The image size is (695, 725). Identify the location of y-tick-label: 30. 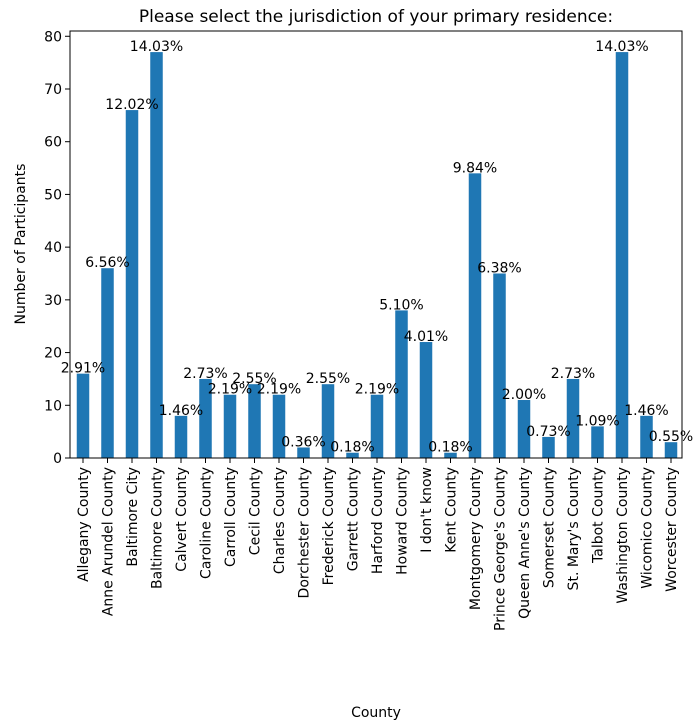
(53, 301).